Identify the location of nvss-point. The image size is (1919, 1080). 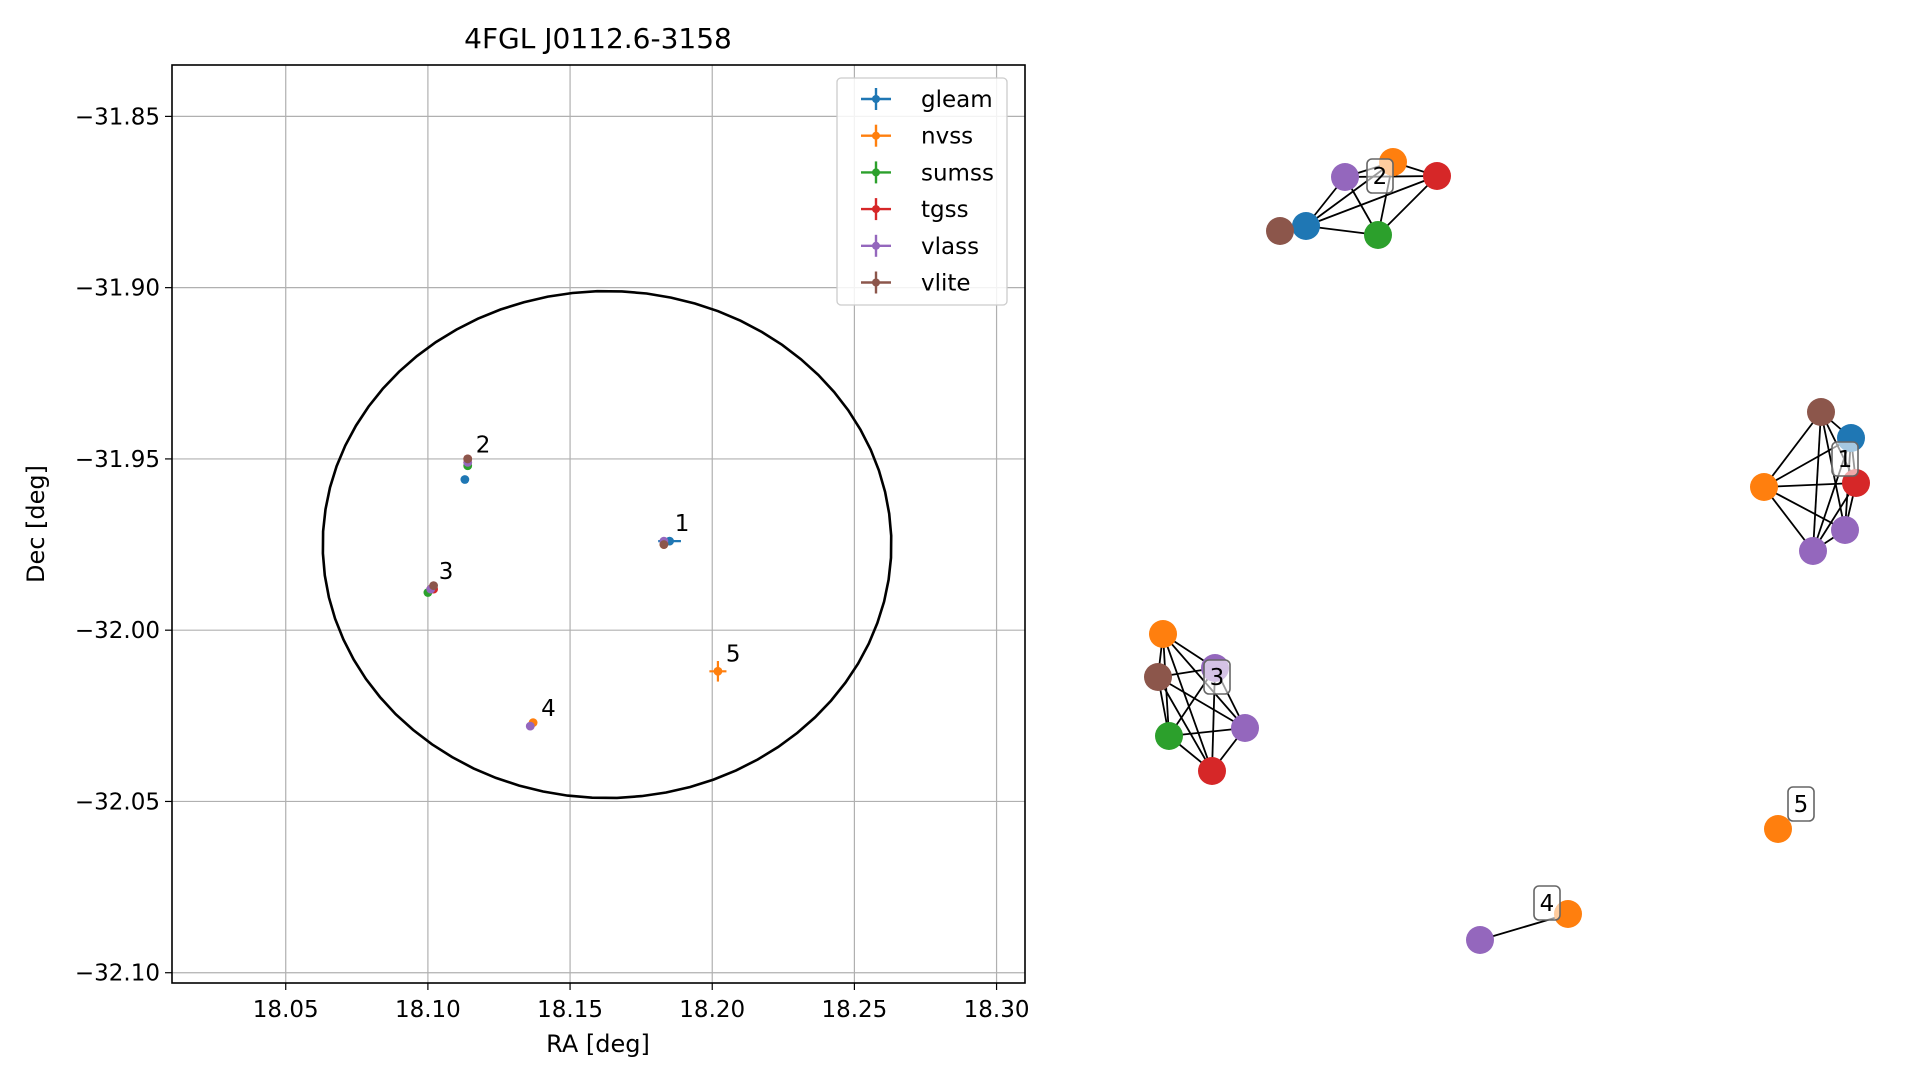
(718, 671).